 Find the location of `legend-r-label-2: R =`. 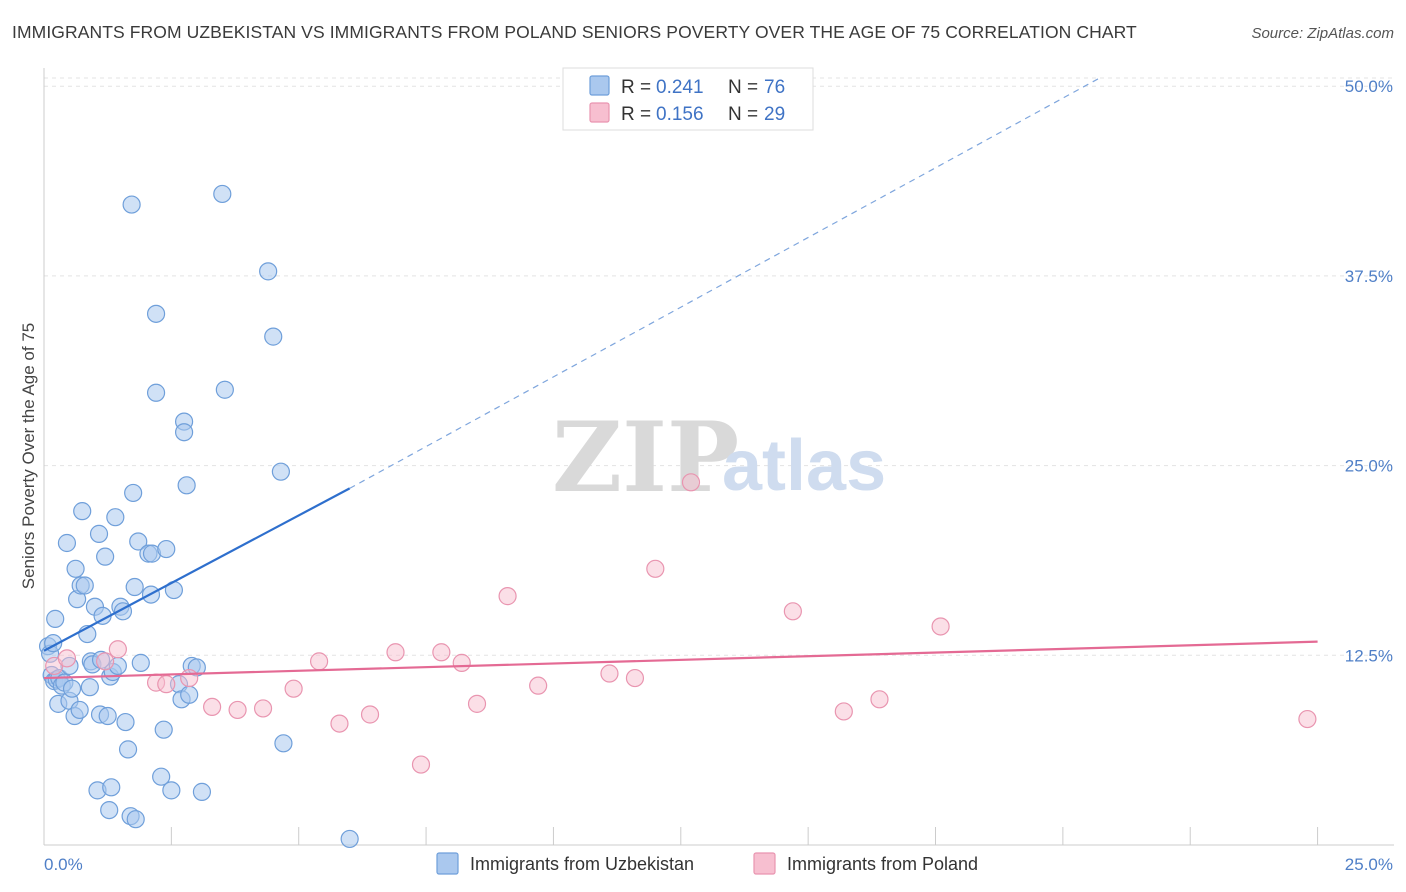

legend-r-label-2: R = is located at coordinates (636, 114).